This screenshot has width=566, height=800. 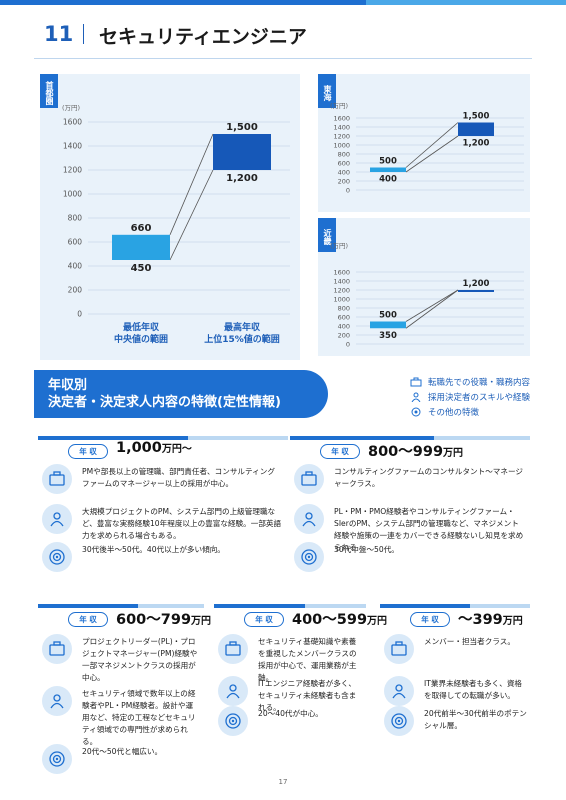 What do you see at coordinates (139, 448) in the screenshot?
I see `salary-value: 1,000` at bounding box center [139, 448].